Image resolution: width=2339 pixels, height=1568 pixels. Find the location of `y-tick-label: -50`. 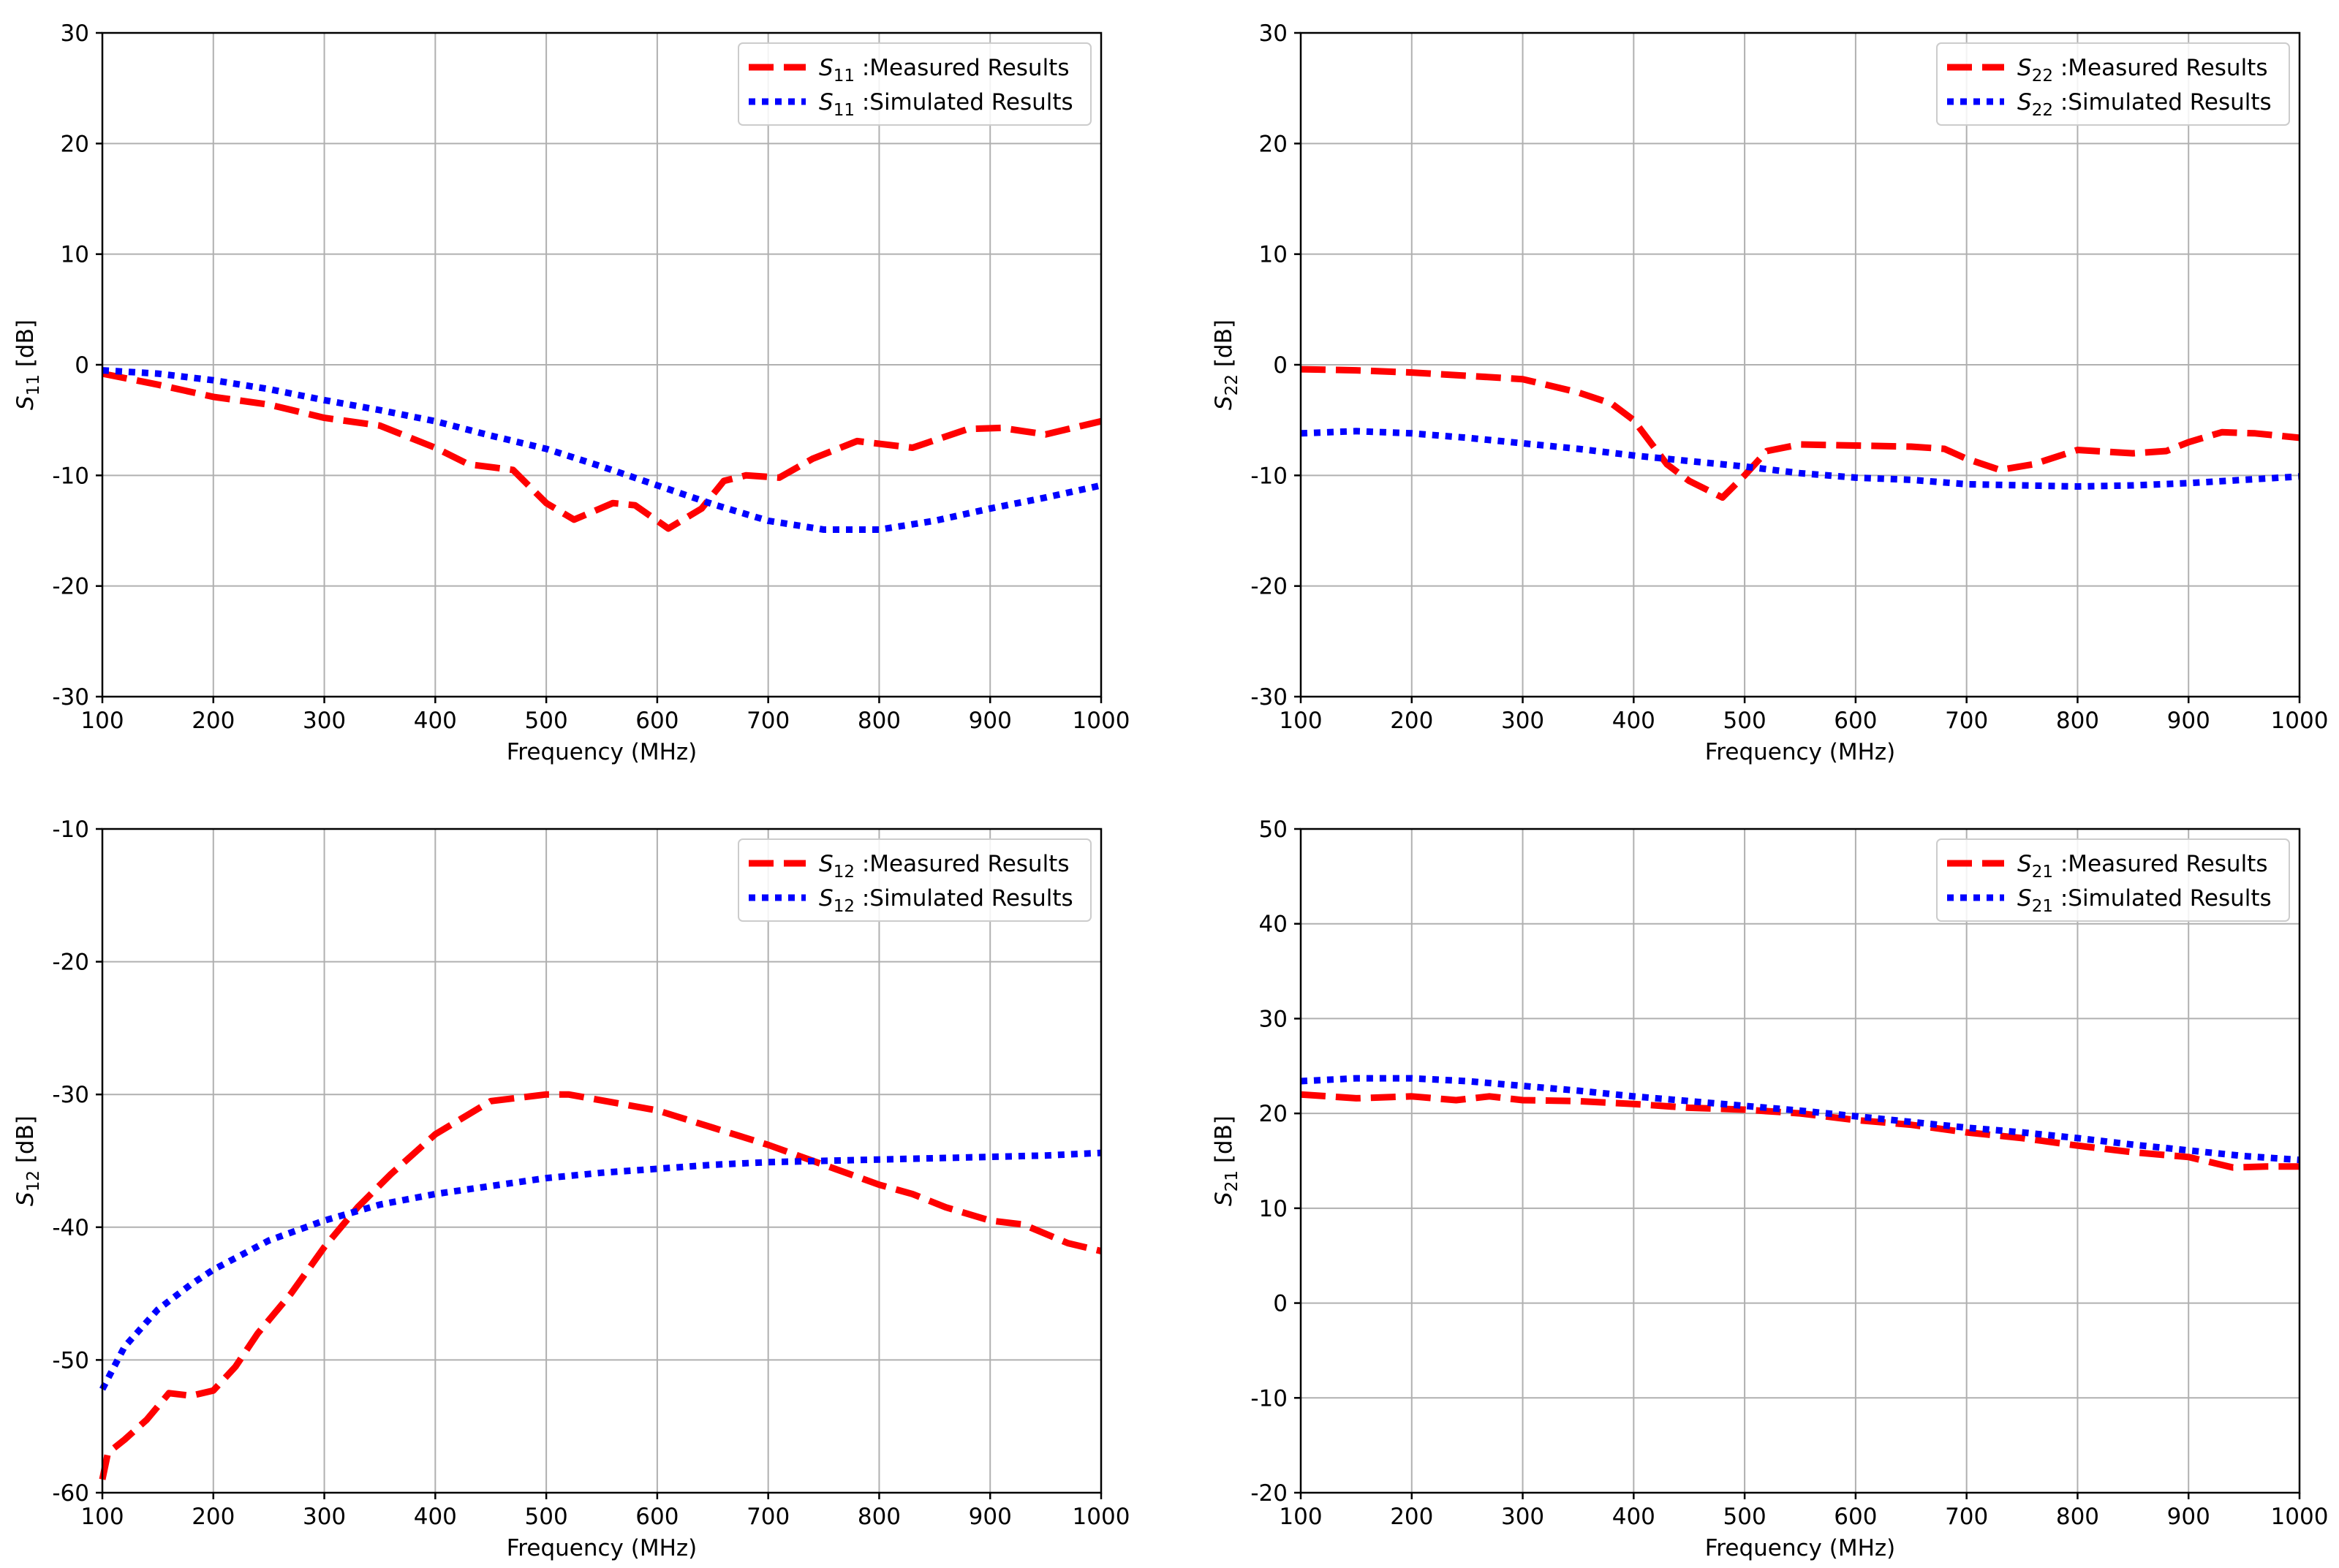

y-tick-label: -50 is located at coordinates (70, 1360).